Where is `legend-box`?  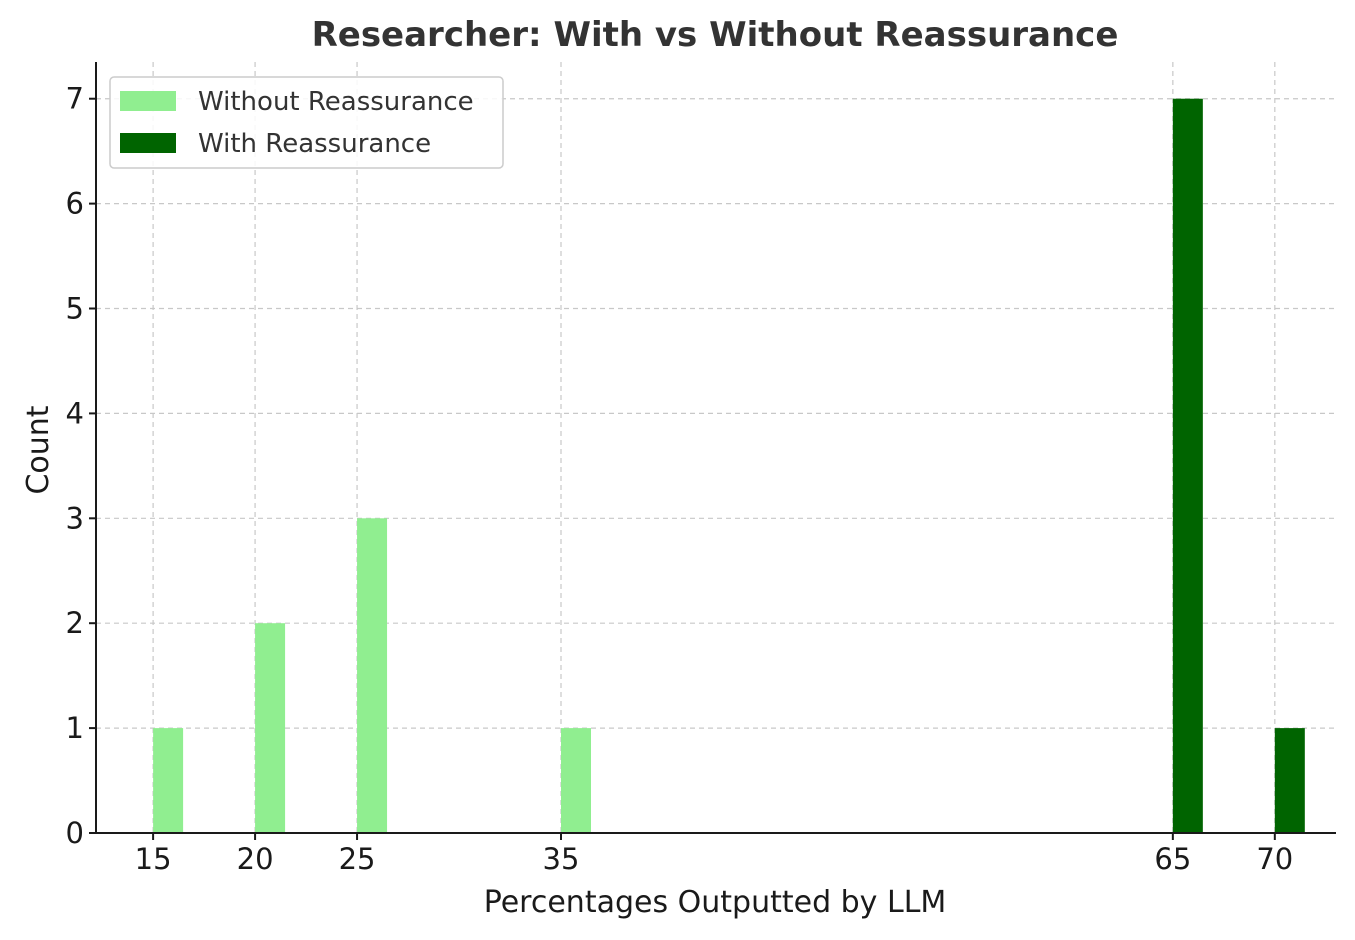
legend-box is located at coordinates (306, 122).